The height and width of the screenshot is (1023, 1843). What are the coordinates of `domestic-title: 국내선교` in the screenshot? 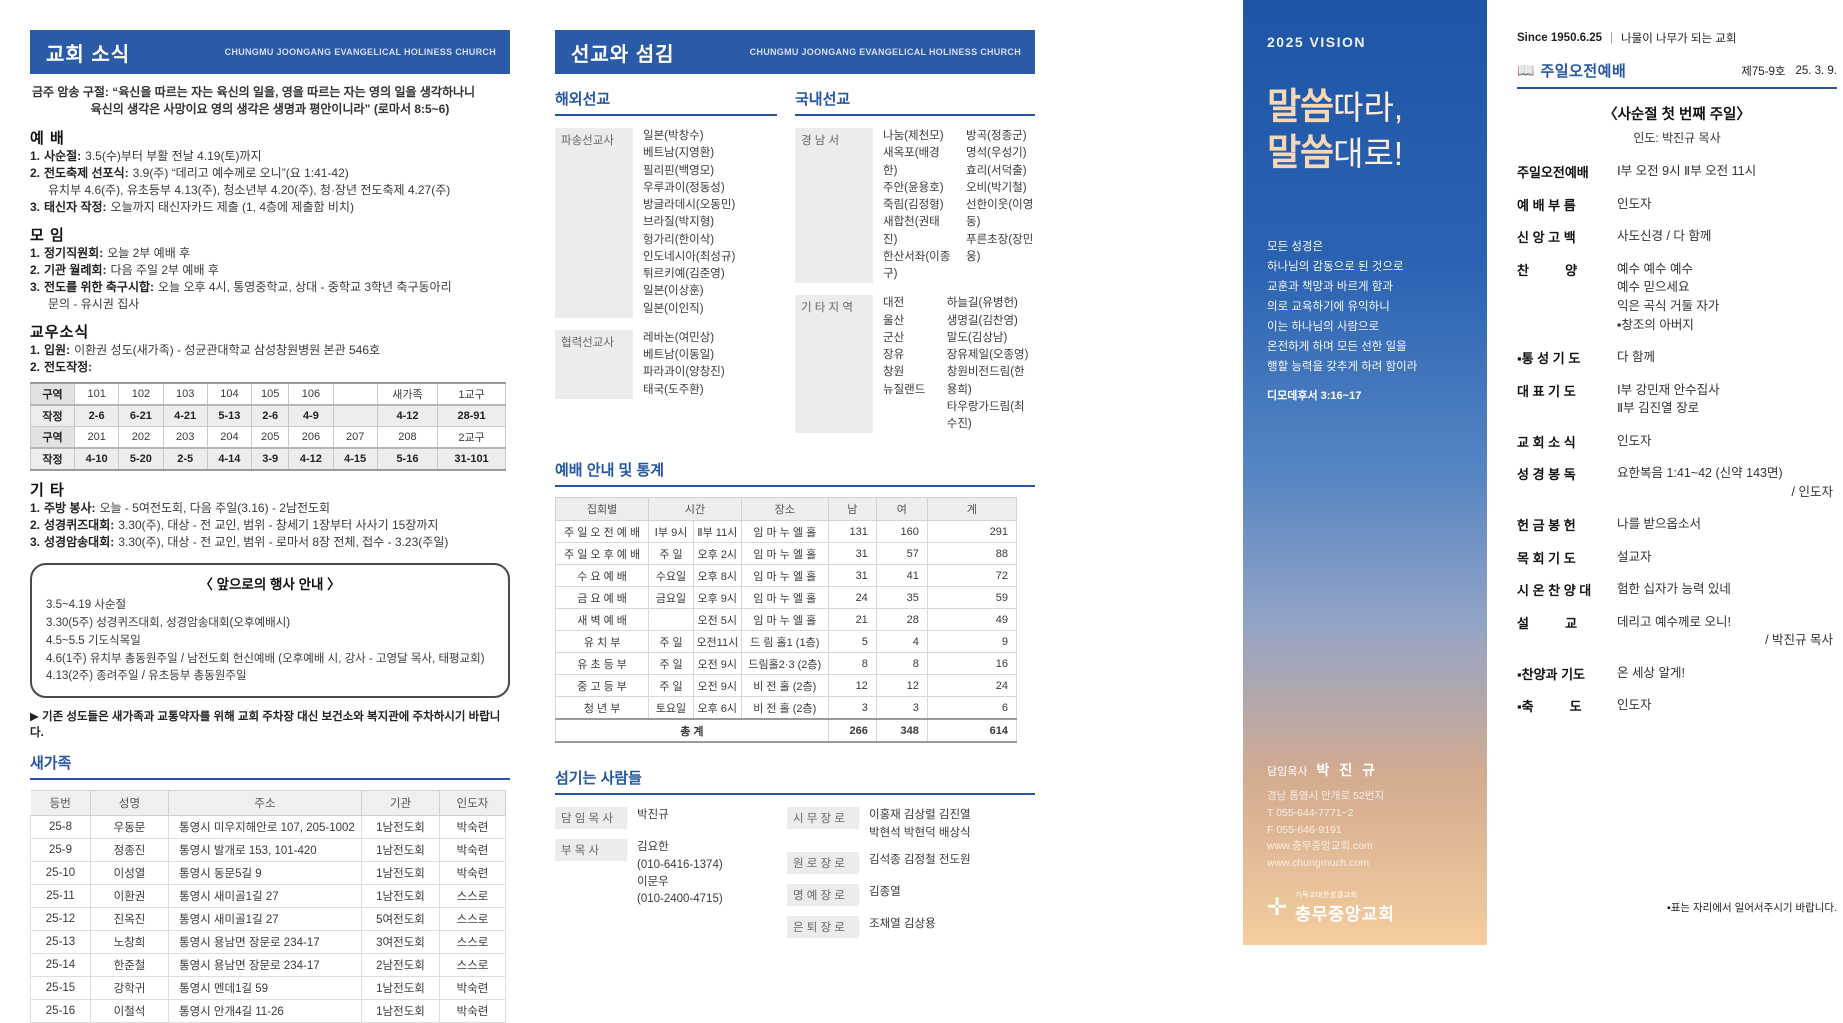 It's located at (915, 102).